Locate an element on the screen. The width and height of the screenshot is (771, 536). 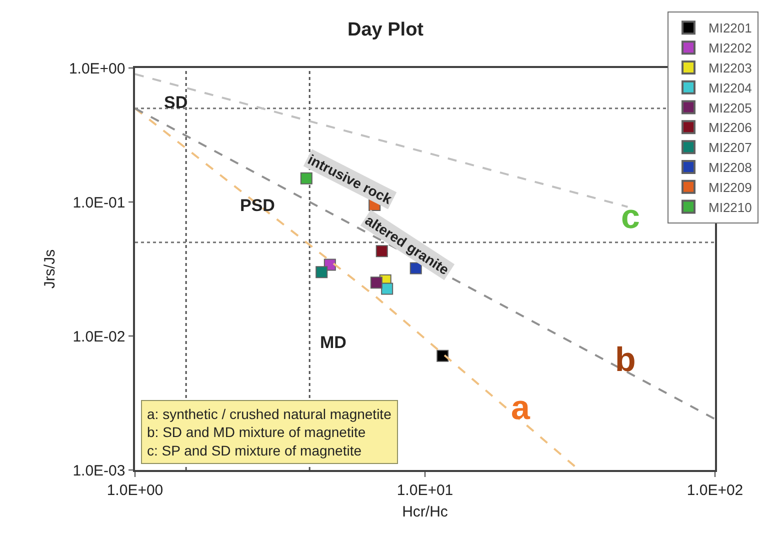
chart-title: Day Plot is located at coordinates (385, 29).